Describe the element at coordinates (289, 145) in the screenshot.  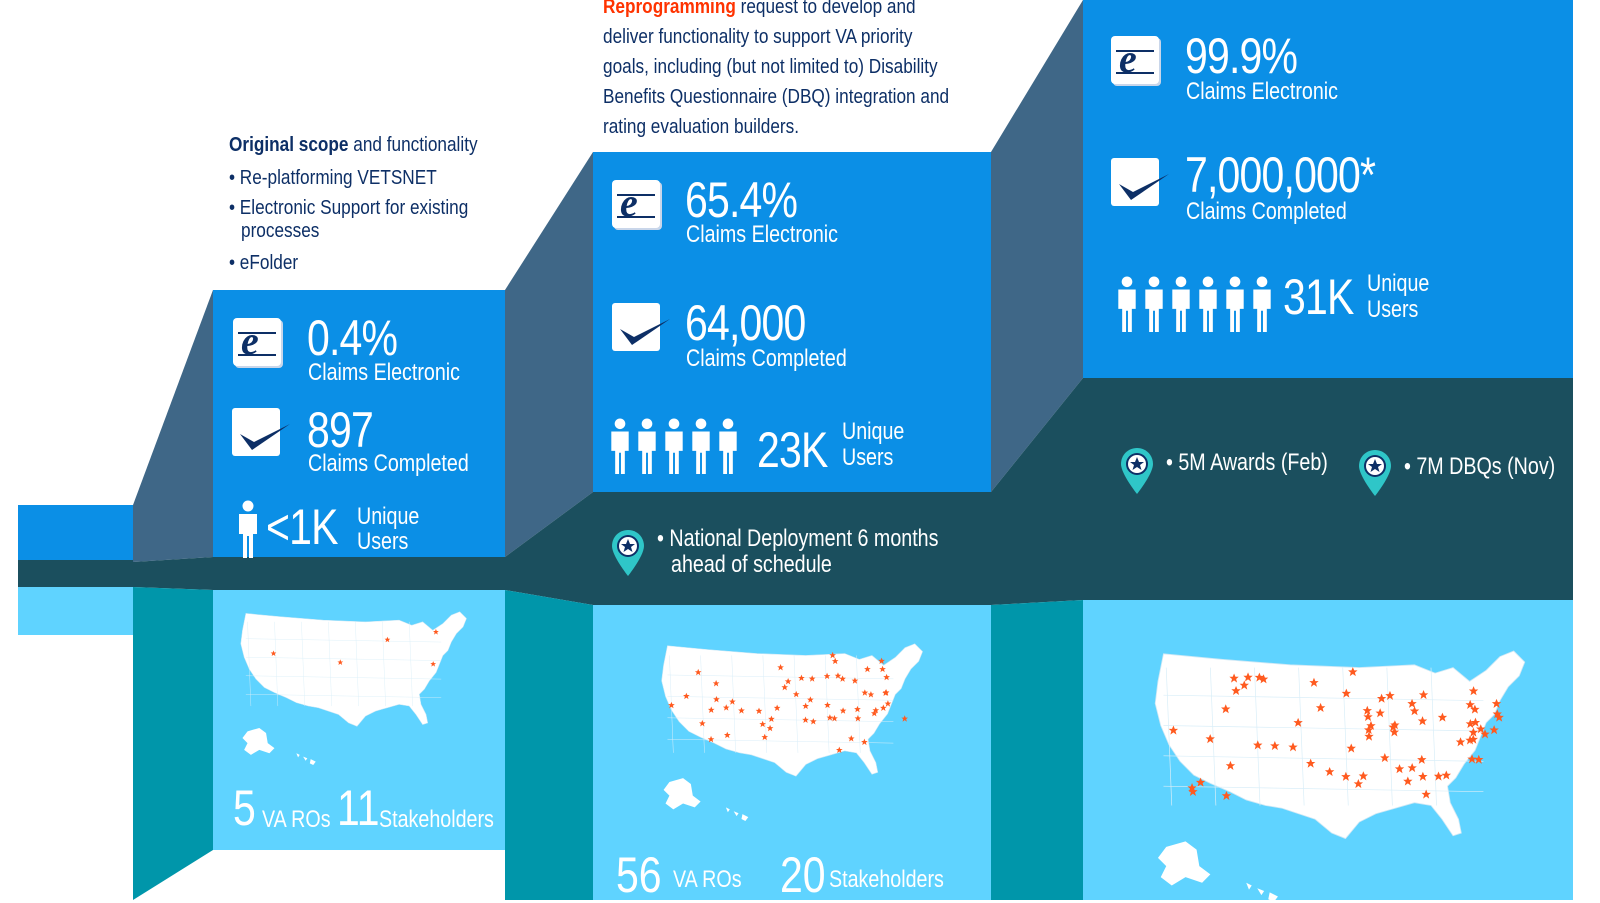
I see `stage1-intro-bold: Original scope` at that location.